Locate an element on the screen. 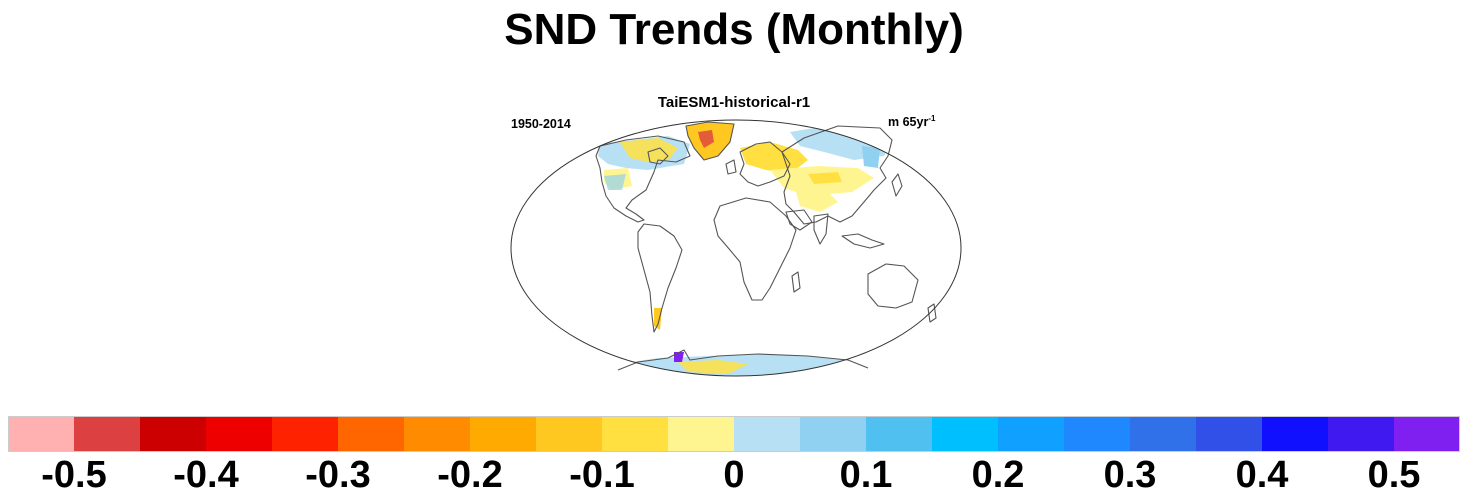  tibet-trend is located at coordinates (817, 201).